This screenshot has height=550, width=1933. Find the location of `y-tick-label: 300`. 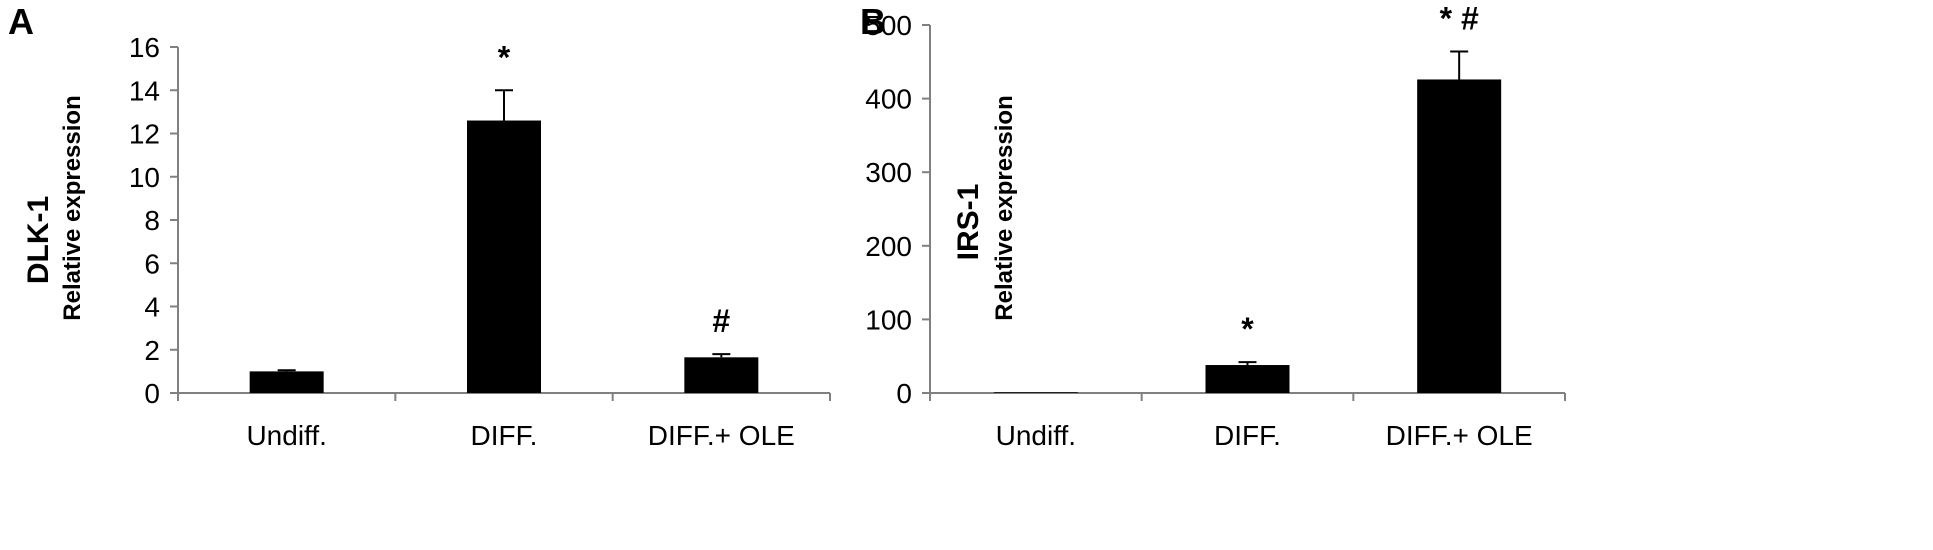

y-tick-label: 300 is located at coordinates (888, 172).